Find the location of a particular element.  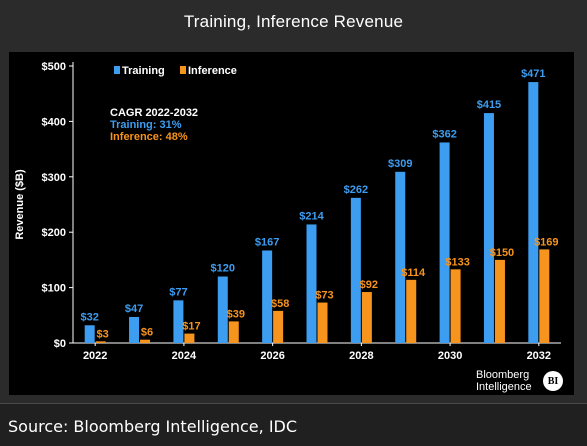

logo-line2: Intelligence is located at coordinates (504, 387).